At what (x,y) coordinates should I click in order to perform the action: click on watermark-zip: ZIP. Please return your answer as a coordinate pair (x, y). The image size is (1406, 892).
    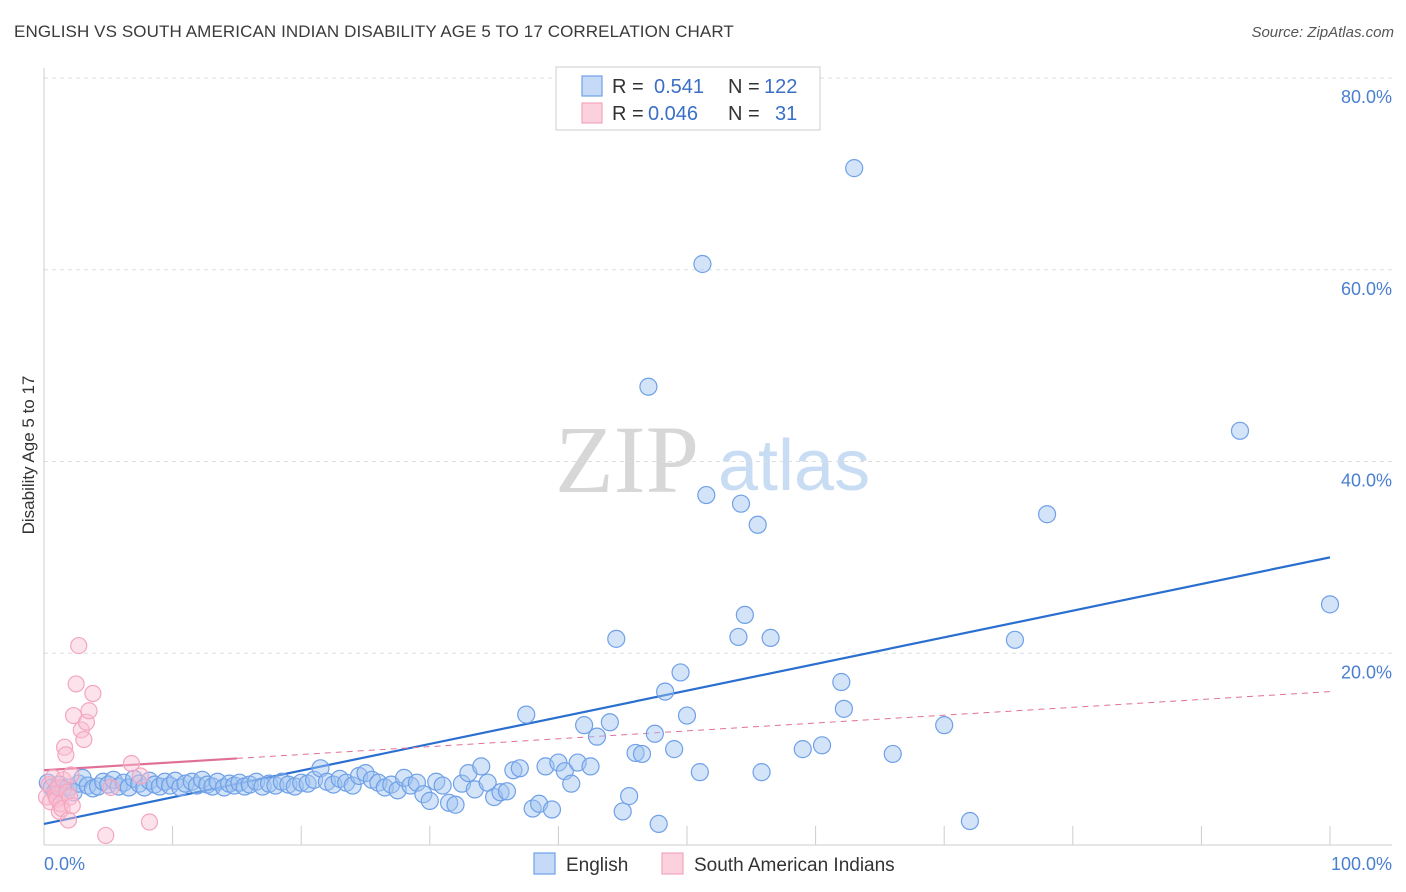
    Looking at the image, I should click on (627, 459).